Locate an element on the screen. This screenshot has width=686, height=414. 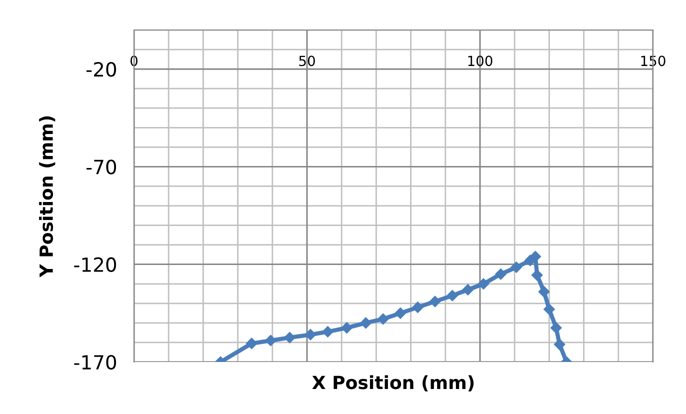
x-tick-label: 100 is located at coordinates (480, 61).